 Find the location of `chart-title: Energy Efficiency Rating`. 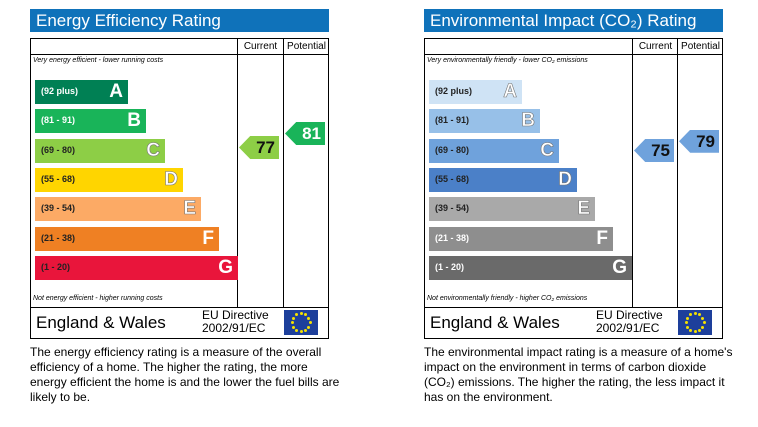

chart-title: Energy Efficiency Rating is located at coordinates (179, 20).